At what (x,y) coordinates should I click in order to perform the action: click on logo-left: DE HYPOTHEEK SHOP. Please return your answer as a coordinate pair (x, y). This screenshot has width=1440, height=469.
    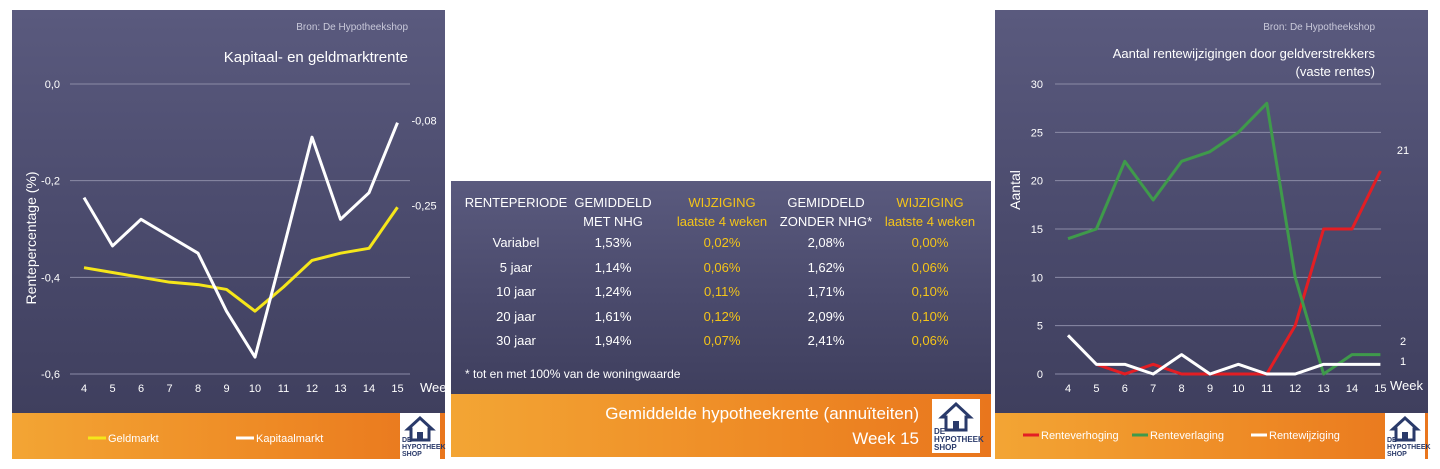
    Looking at the image, I should click on (423, 436).